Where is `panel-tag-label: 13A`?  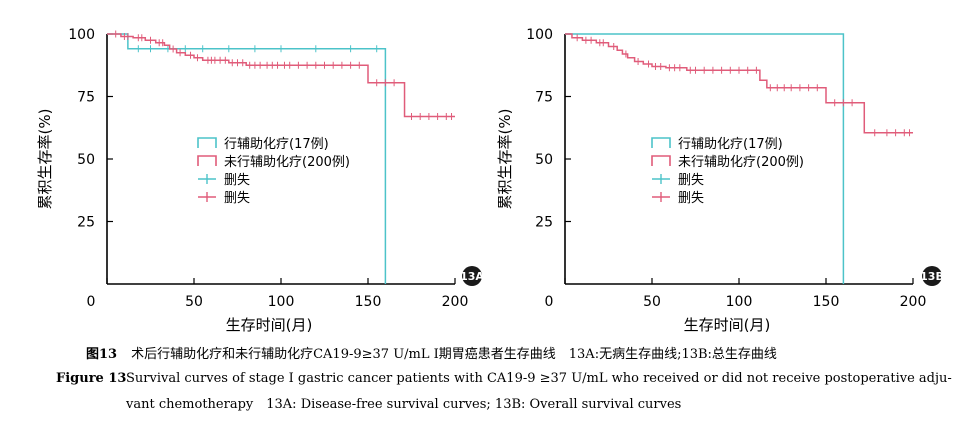
panel-tag-label: 13A is located at coordinates (472, 276).